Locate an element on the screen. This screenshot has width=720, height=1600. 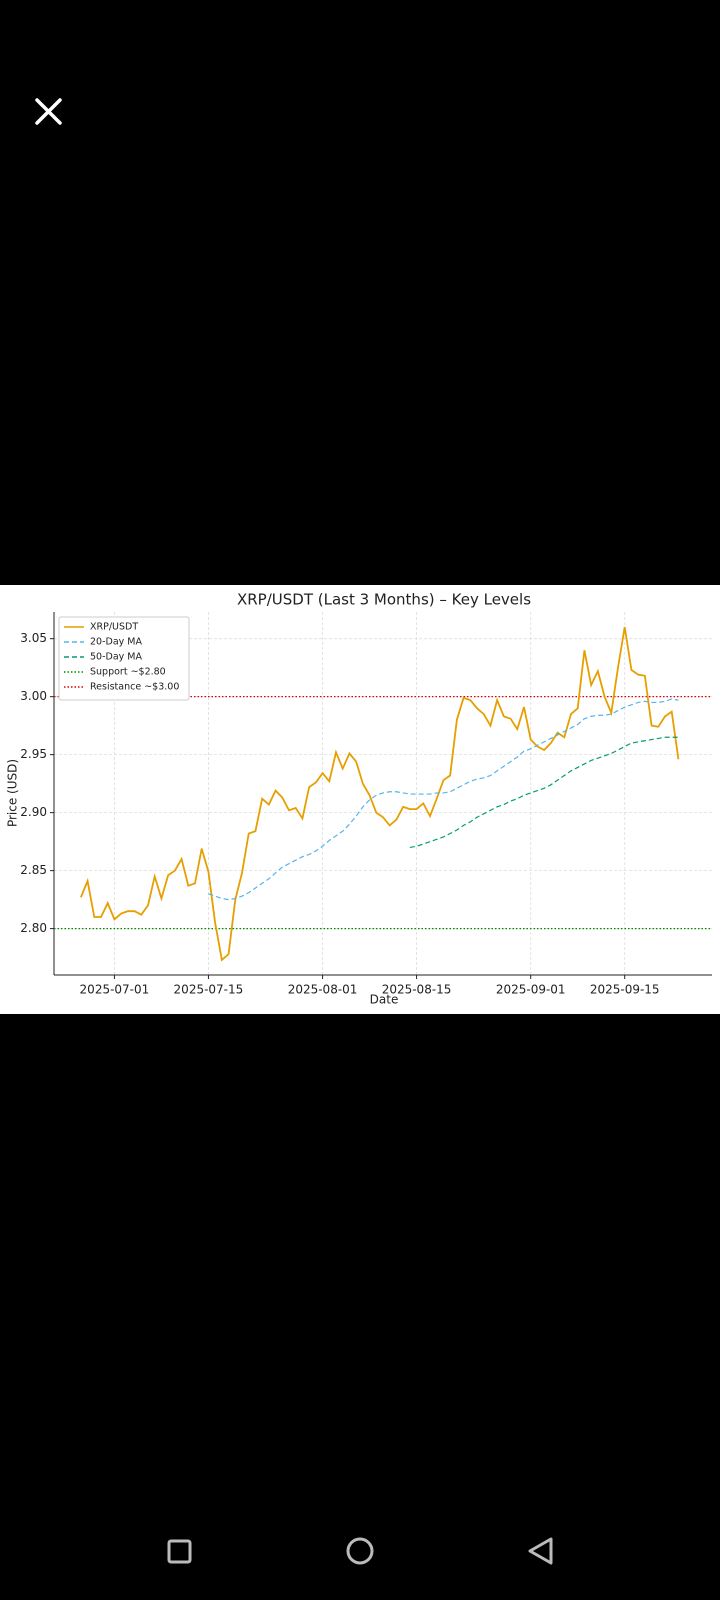
x-tick-label: 2025-09-01 is located at coordinates (531, 990).